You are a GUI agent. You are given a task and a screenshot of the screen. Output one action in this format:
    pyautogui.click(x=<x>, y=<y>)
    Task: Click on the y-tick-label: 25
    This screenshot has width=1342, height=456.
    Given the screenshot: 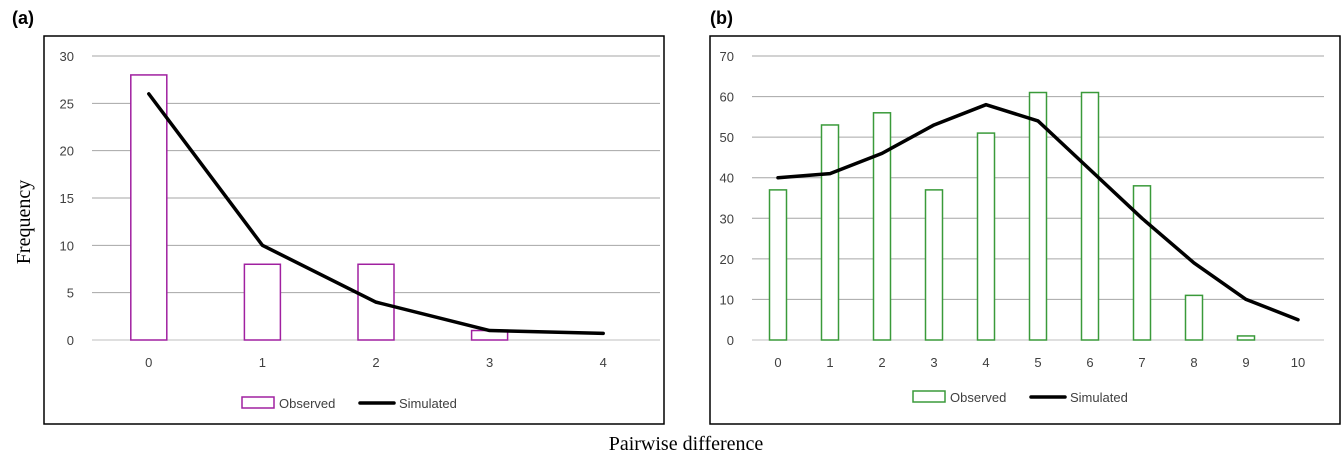 What is the action you would take?
    pyautogui.click(x=67, y=103)
    